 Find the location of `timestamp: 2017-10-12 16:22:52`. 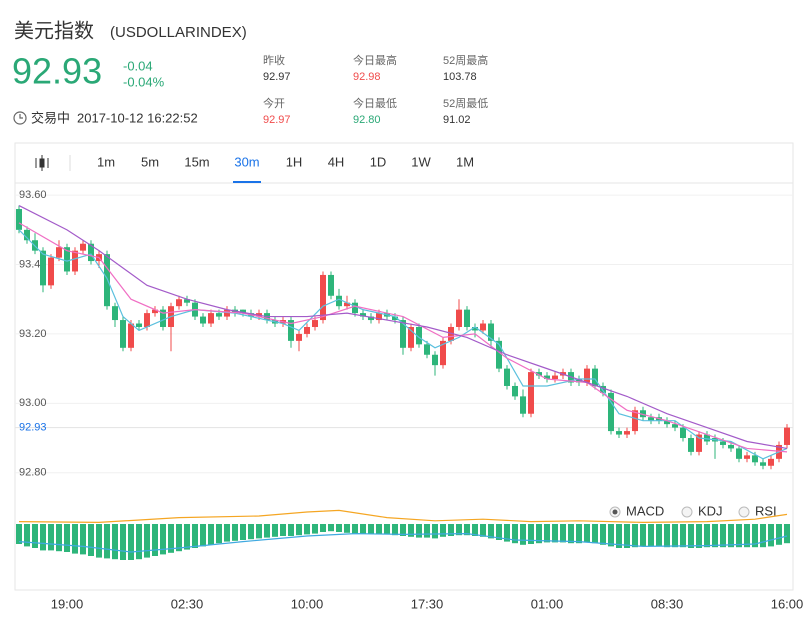

timestamp: 2017-10-12 16:22:52 is located at coordinates (137, 117).